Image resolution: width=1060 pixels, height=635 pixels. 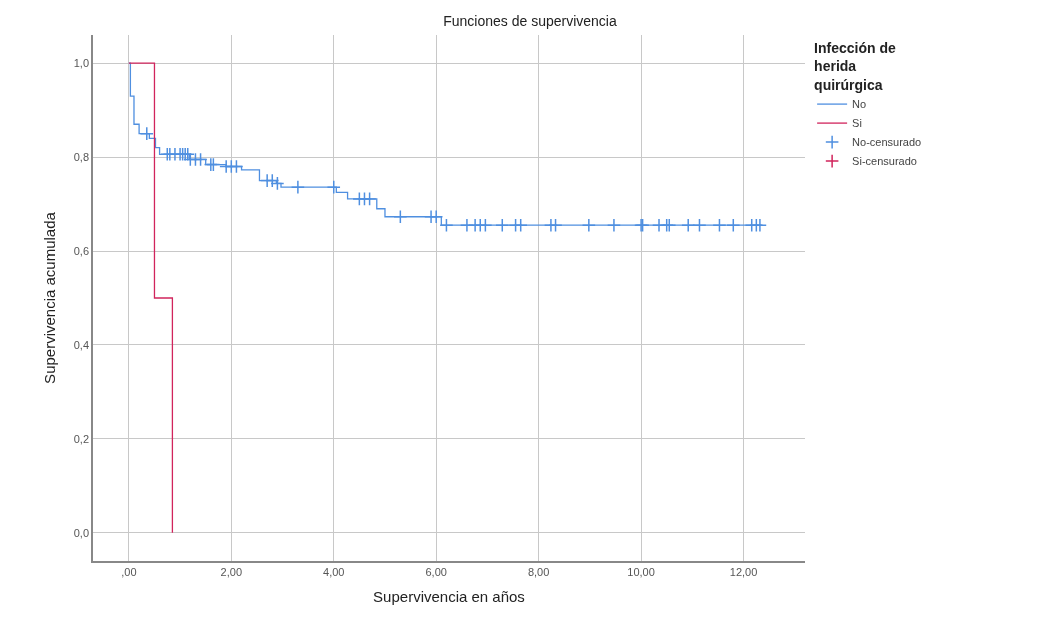 What do you see at coordinates (436, 571) in the screenshot?
I see `x-tick-label: 6,00` at bounding box center [436, 571].